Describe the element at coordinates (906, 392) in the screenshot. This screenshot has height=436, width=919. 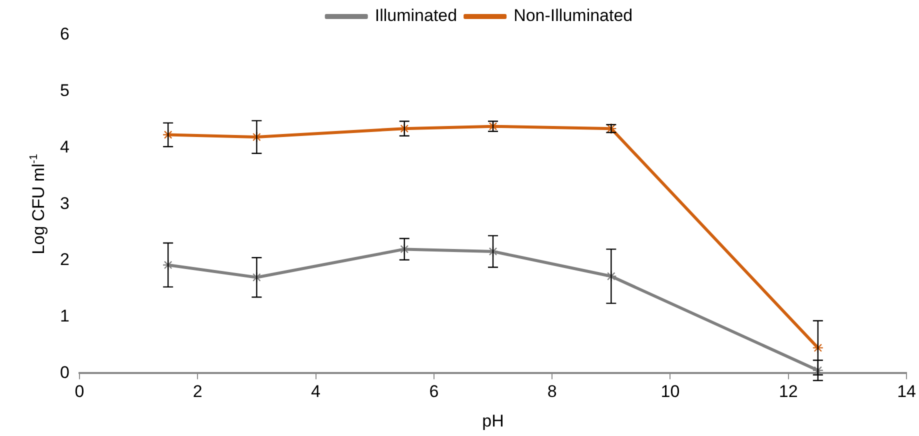
I see `x-tick-label: 14` at that location.